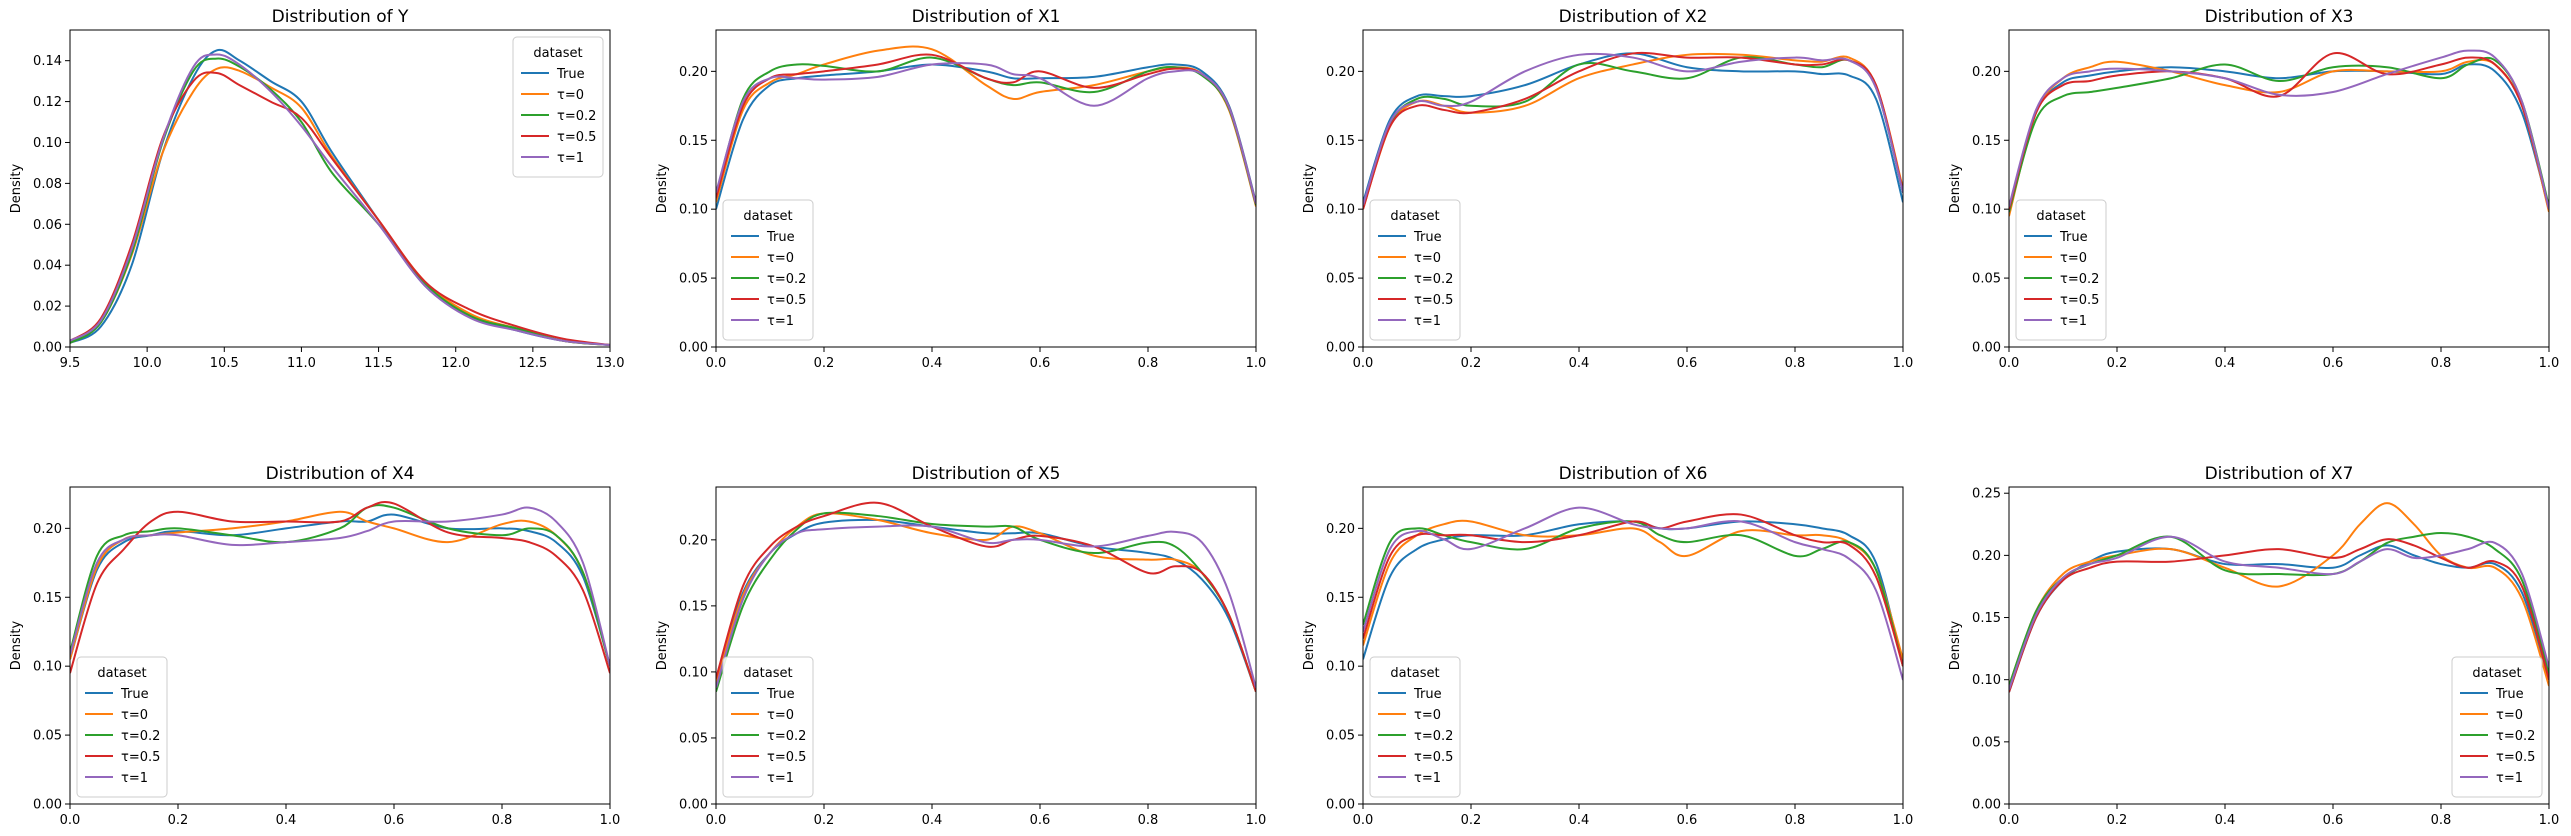 This screenshot has height=836, width=2571. I want to click on x-tick-label: 12.0, so click(455, 363).